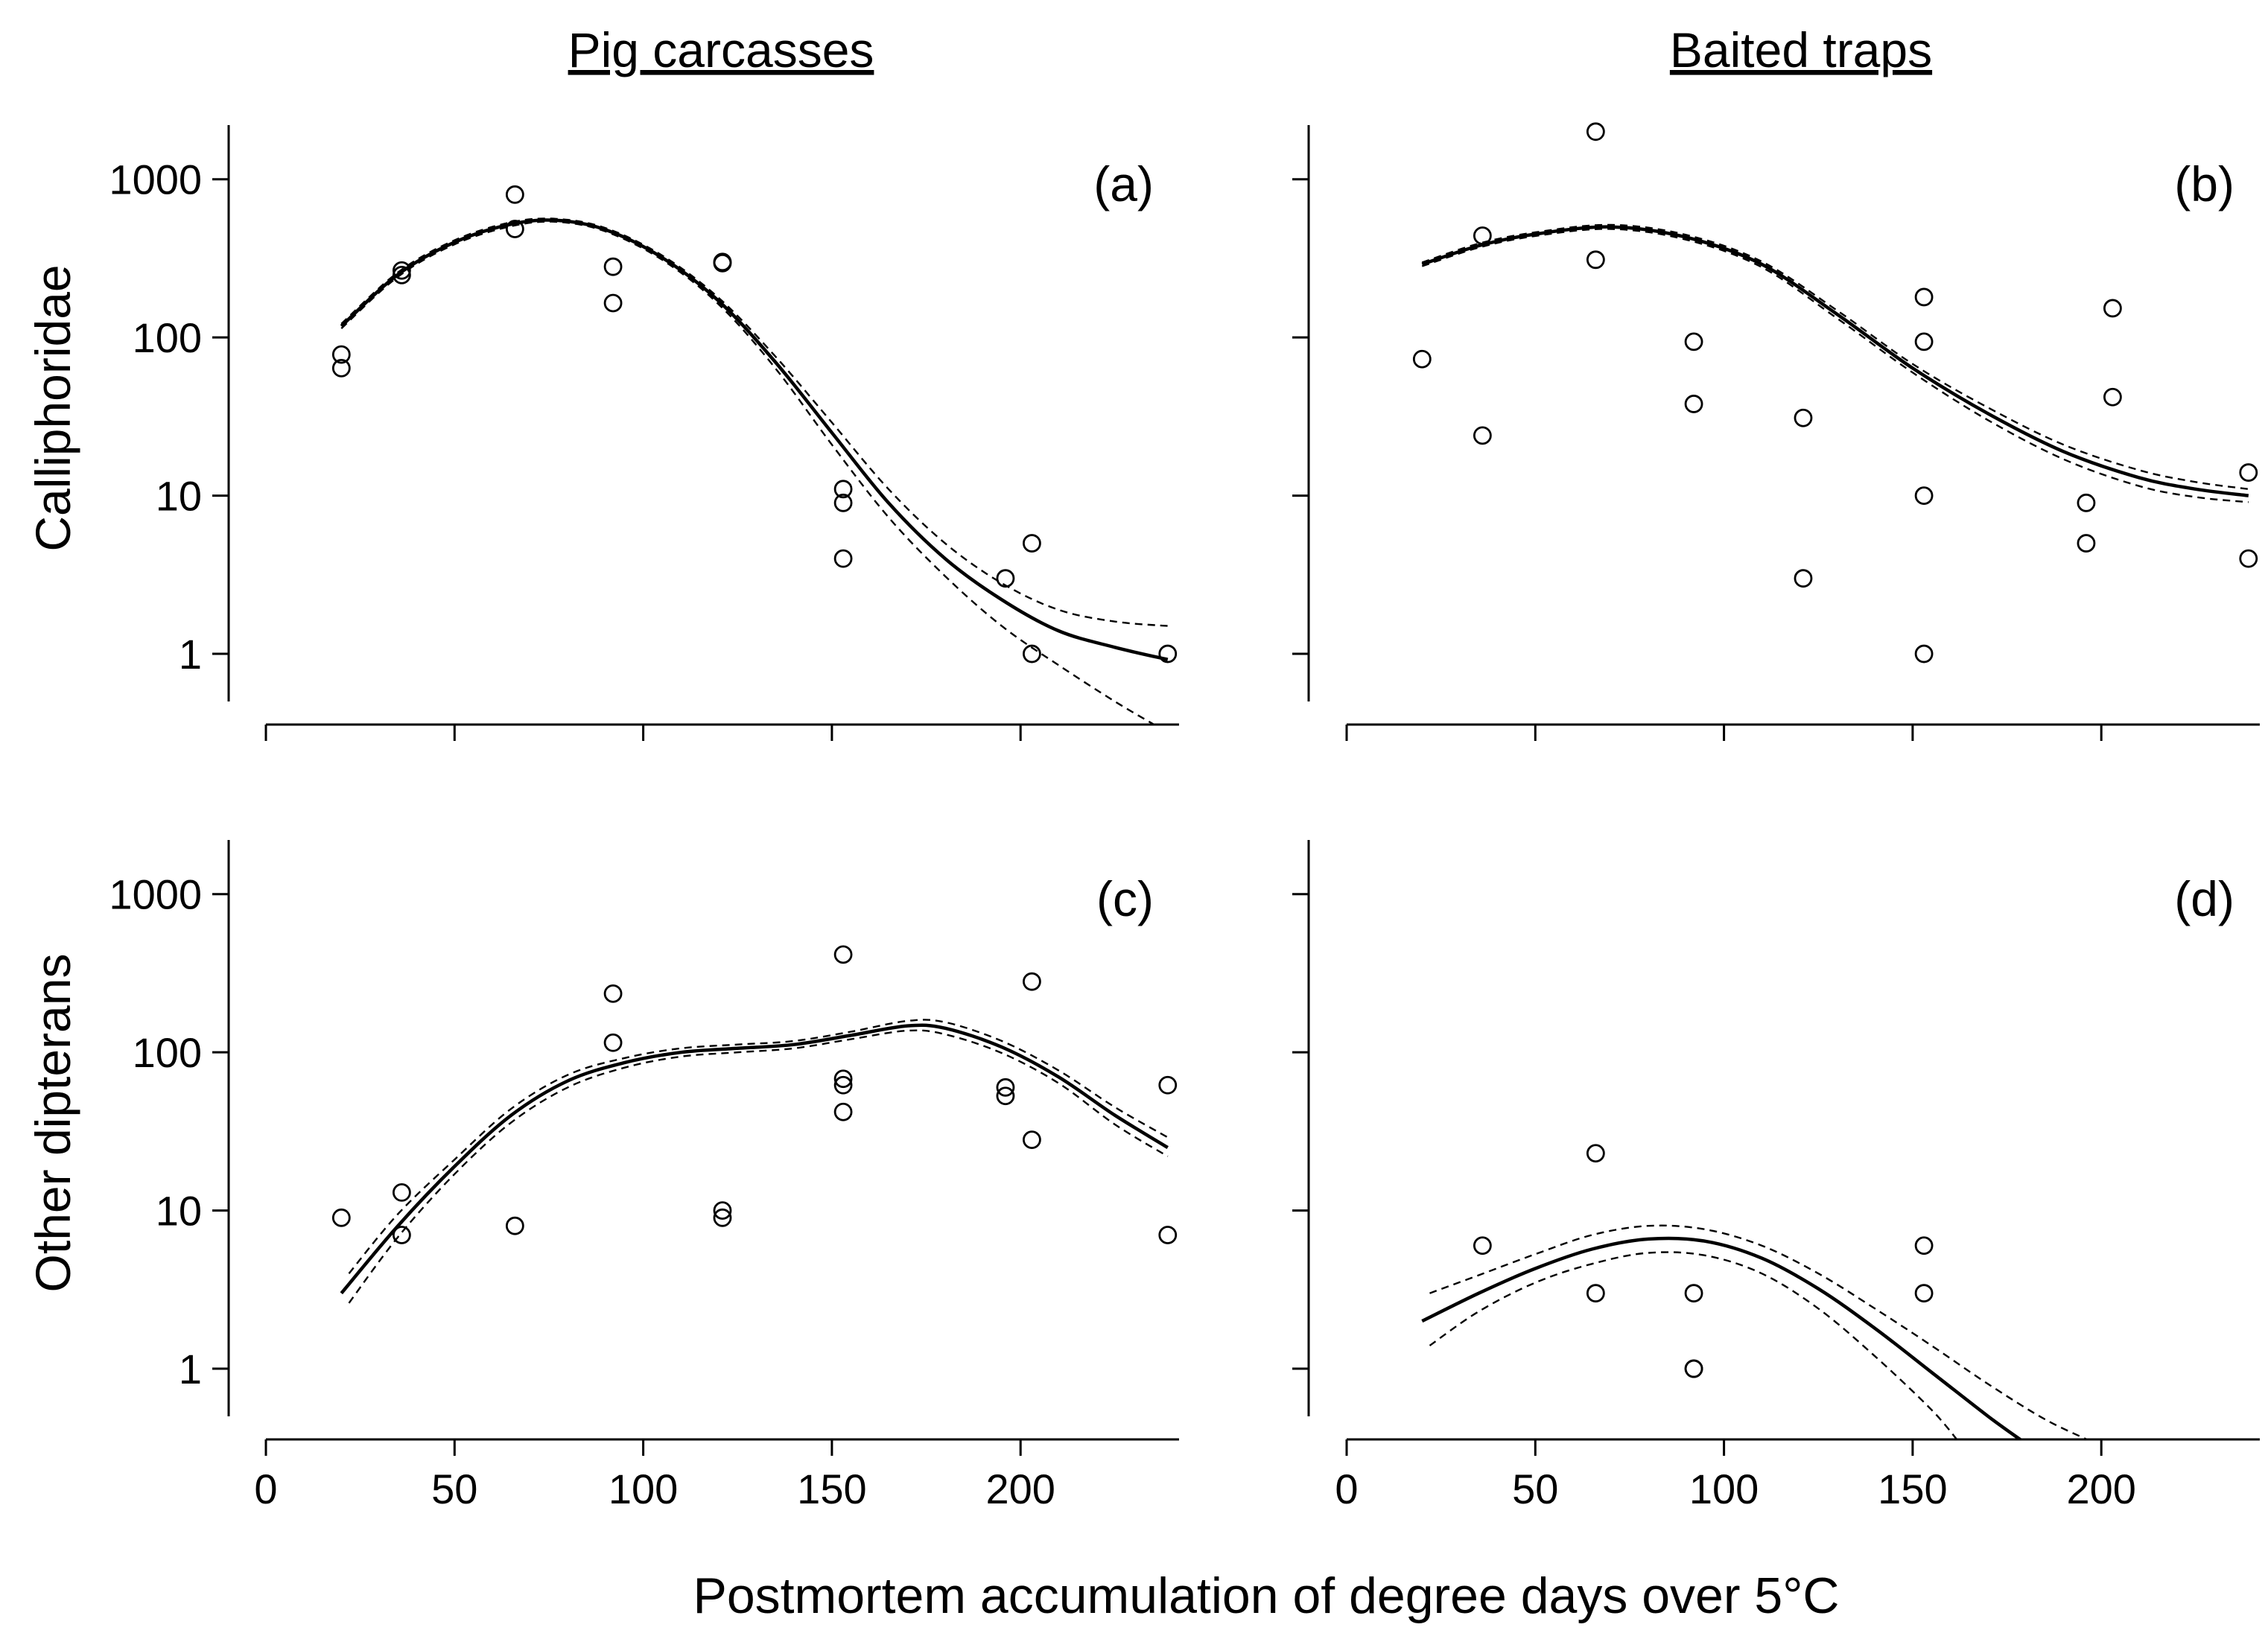 This screenshot has height=1636, width=2268. I want to click on x-axis-c, so click(721, 1447).